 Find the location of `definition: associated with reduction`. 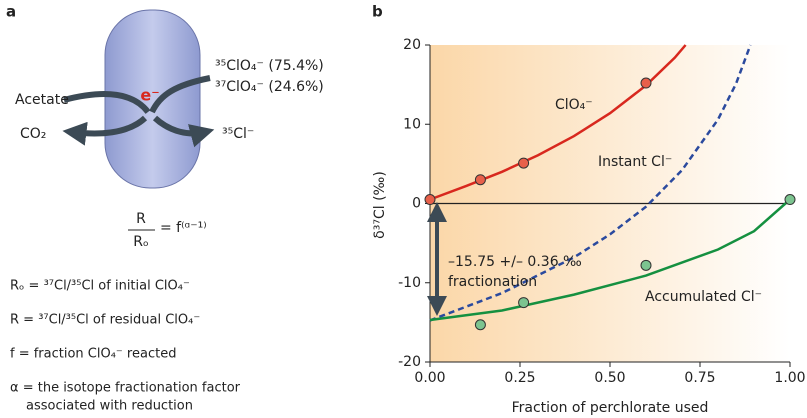

definition: associated with reduction is located at coordinates (109, 406).